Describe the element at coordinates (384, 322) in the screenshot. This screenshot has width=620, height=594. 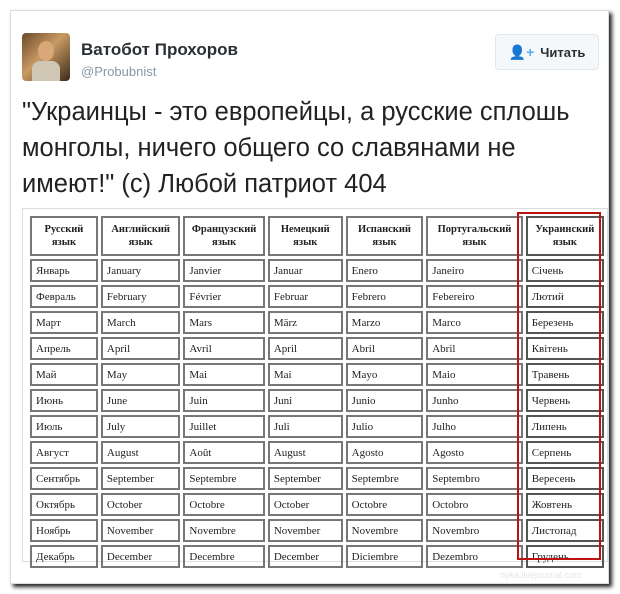
I see `table-cell: Marzo` at that location.